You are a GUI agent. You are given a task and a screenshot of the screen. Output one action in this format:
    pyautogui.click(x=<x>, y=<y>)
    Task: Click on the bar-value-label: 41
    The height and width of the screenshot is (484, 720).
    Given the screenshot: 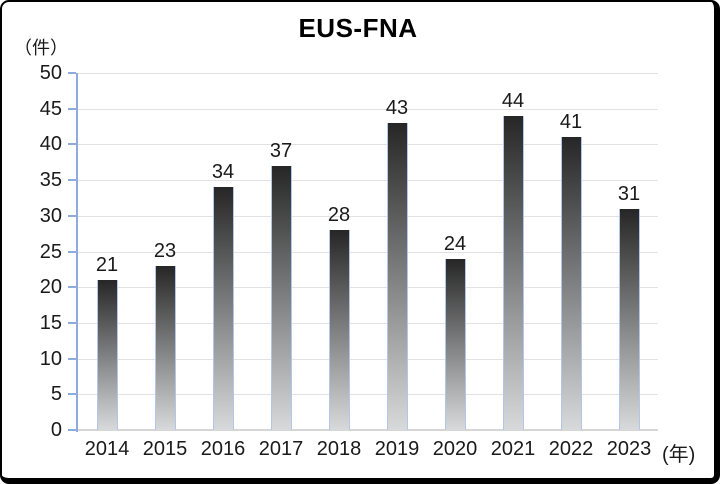 What is the action you would take?
    pyautogui.click(x=571, y=122)
    